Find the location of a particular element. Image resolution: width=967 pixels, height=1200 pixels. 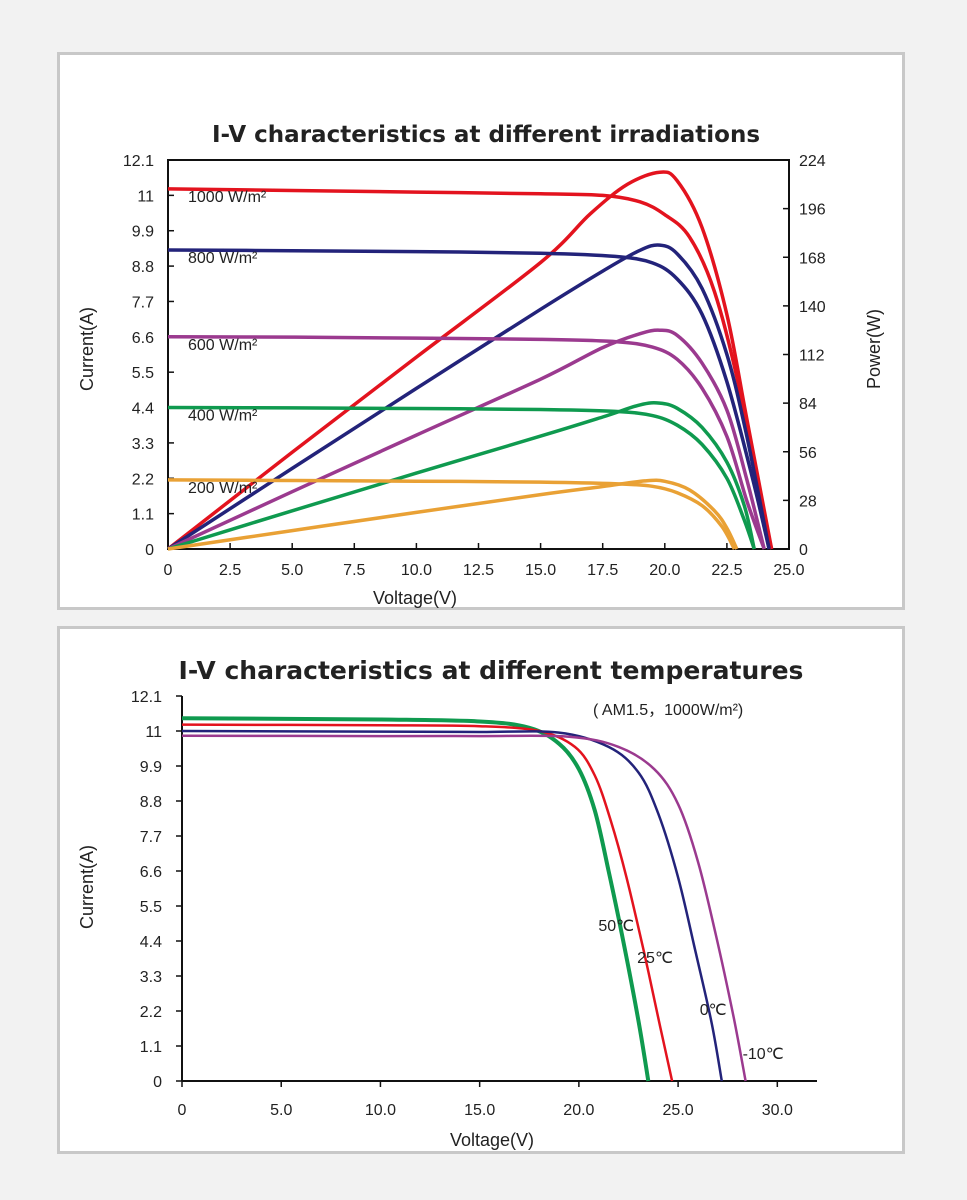

y2-tick-label: 0 is located at coordinates (803, 550).